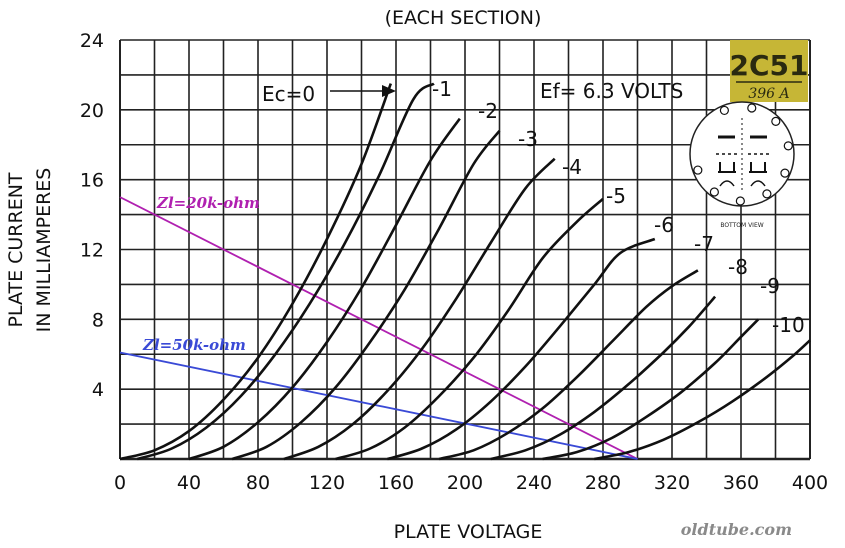  I want to click on x-tick-label: 280, so click(603, 483).